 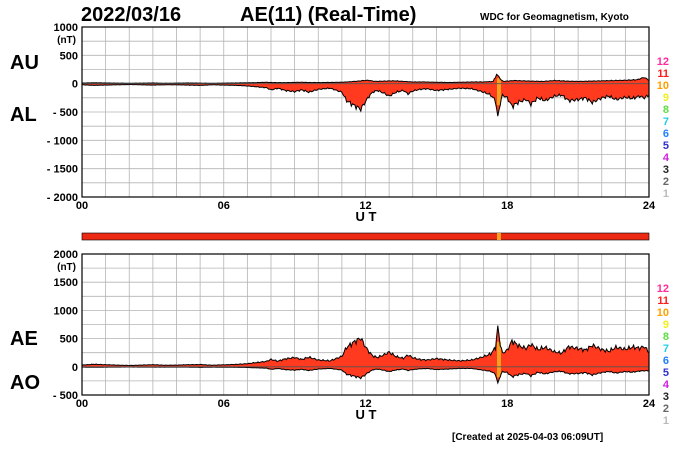 What do you see at coordinates (66, 283) in the screenshot?
I see `y-tick-label: 1500` at bounding box center [66, 283].